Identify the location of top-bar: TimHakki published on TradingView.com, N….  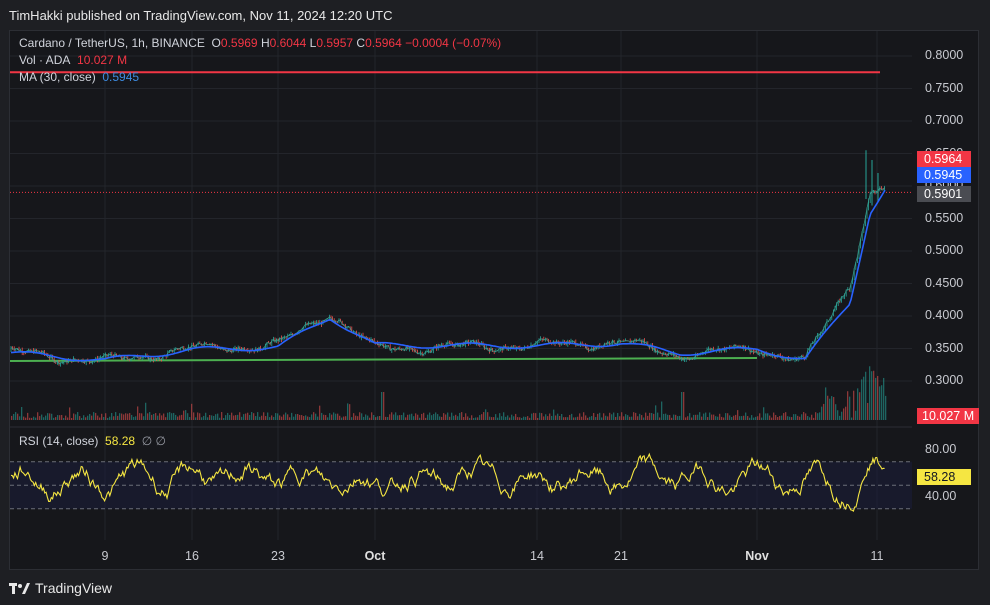
(495, 15).